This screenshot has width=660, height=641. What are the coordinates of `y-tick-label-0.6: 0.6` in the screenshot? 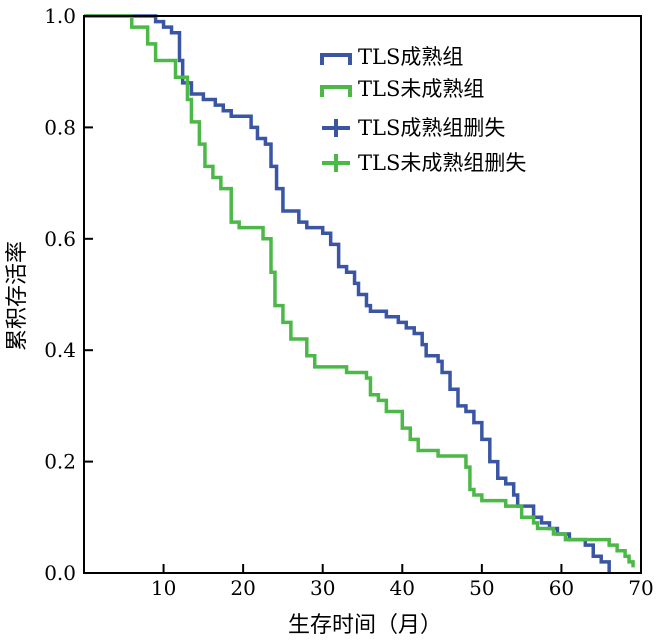 It's located at (60, 239).